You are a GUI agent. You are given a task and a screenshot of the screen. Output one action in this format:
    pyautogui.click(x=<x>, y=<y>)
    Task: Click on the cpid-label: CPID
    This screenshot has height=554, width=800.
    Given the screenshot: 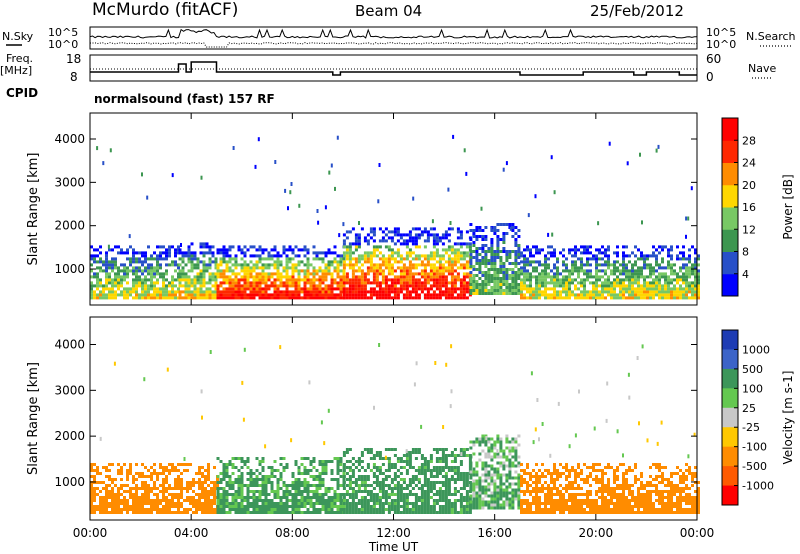 What is the action you would take?
    pyautogui.click(x=22, y=93)
    